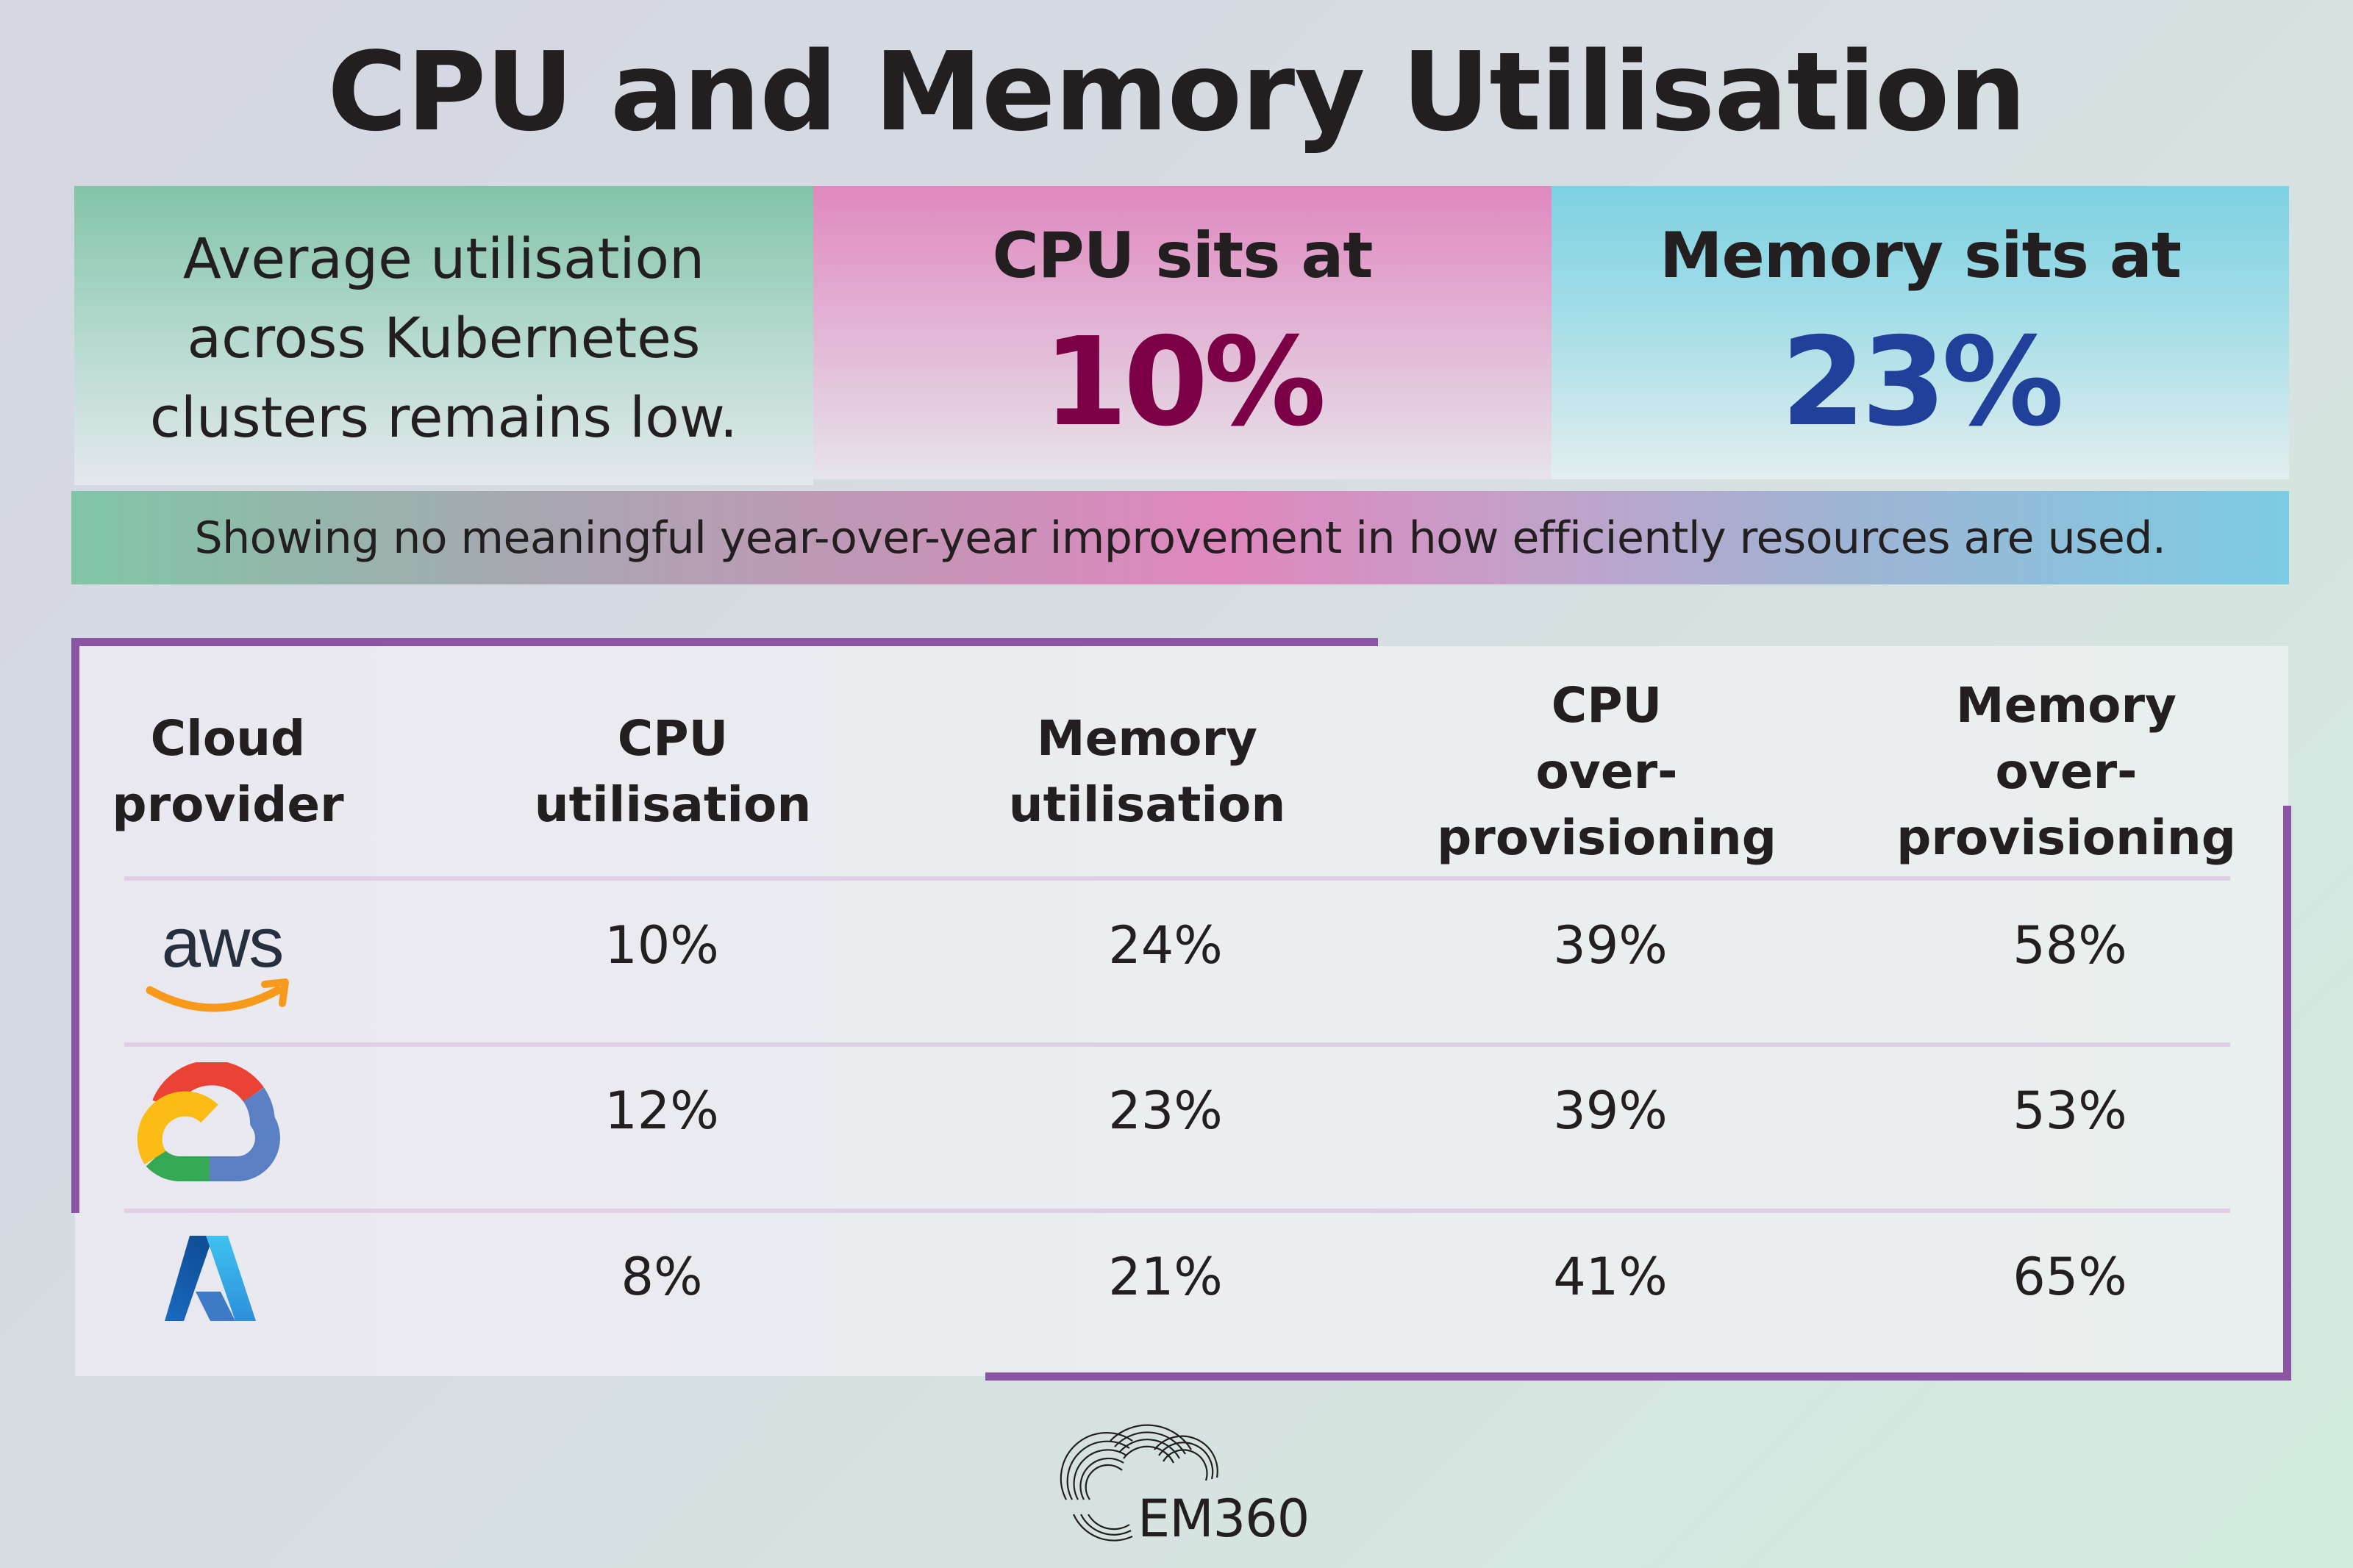 The height and width of the screenshot is (1568, 2353). I want to click on brand-name: EM360, so click(1224, 1519).